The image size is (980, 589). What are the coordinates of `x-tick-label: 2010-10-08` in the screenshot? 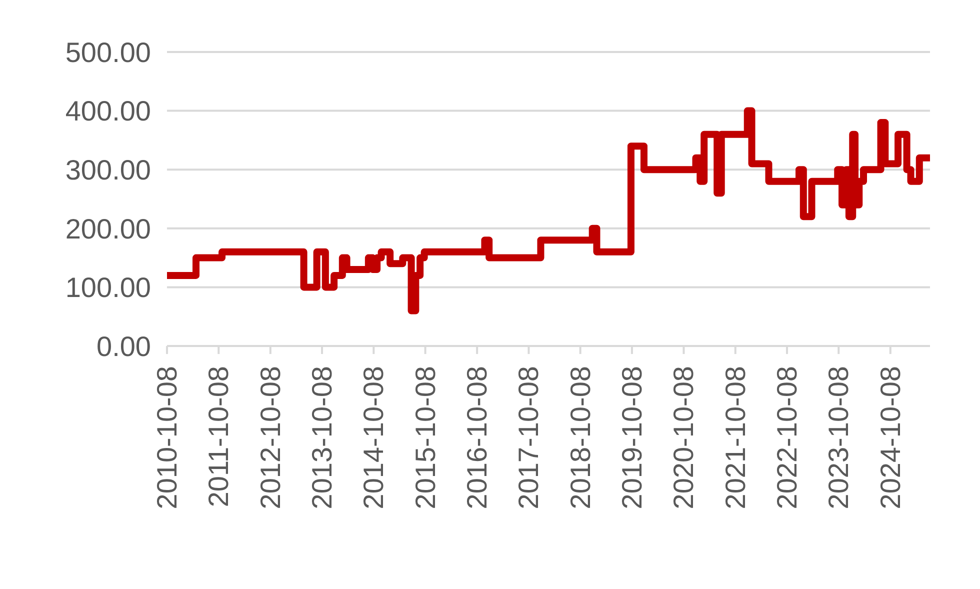 It's located at (167, 438).